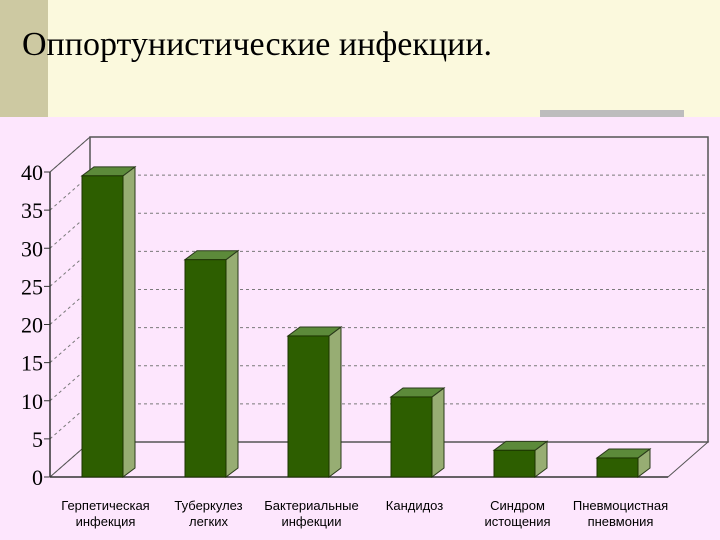 This screenshot has height=540, width=720. I want to click on y-tick-label: 35, so click(32, 210).